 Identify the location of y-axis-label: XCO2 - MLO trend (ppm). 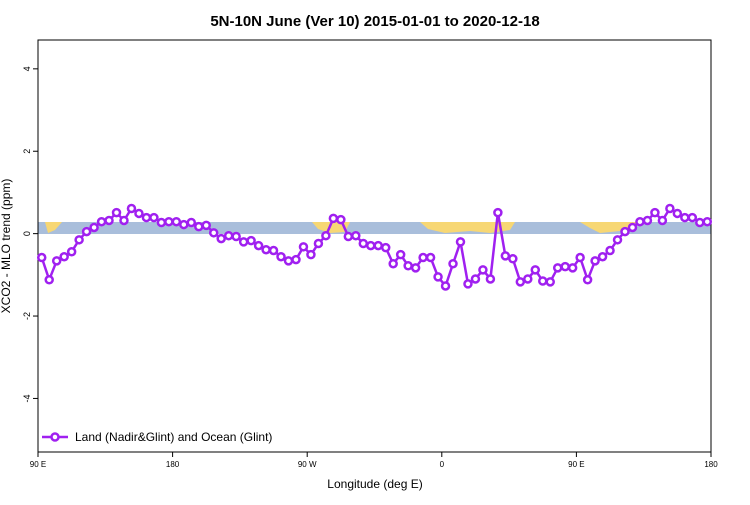
(6, 246).